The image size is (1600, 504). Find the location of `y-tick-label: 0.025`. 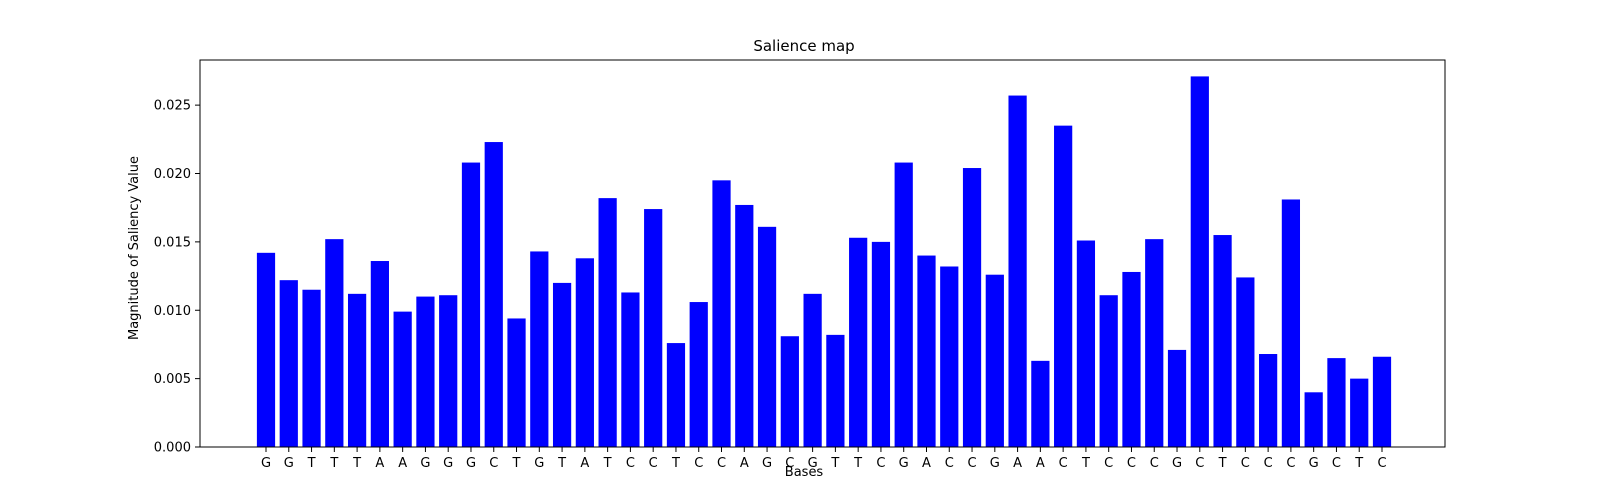

y-tick-label: 0.025 is located at coordinates (172, 106).